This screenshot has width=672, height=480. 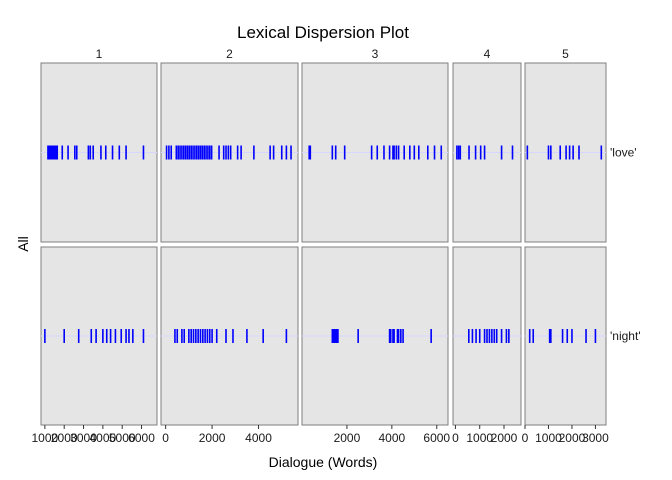 I want to click on facet-label: 1, so click(x=99, y=54).